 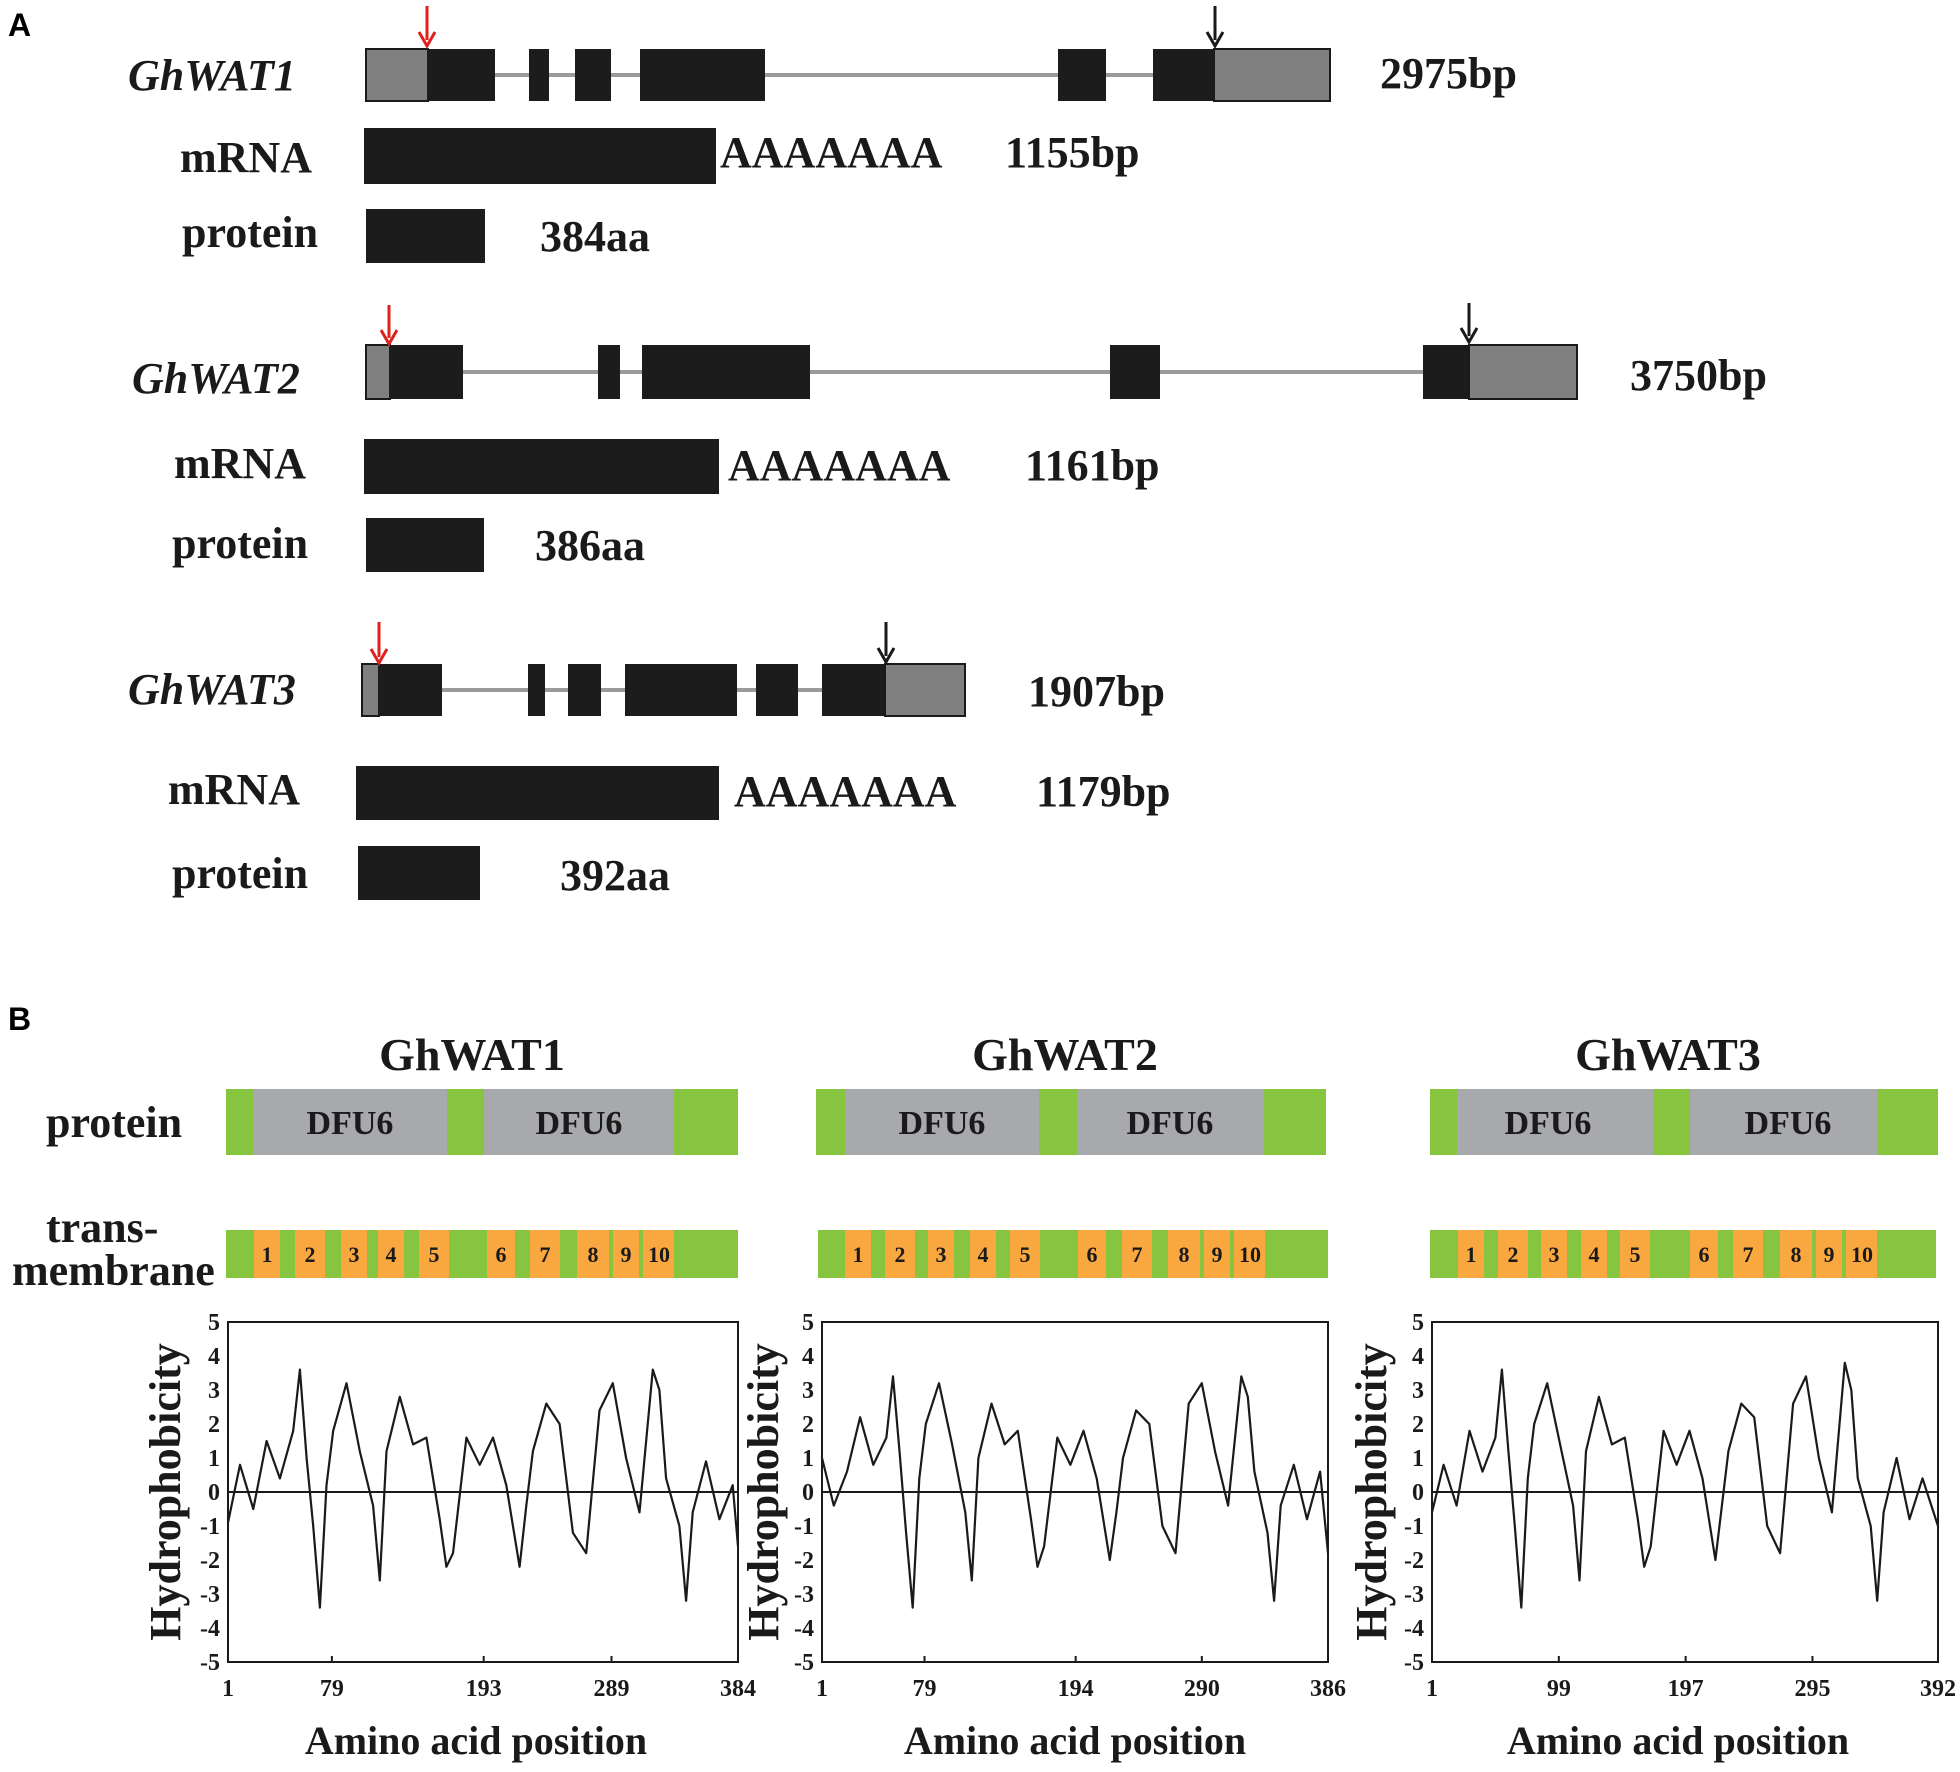 I want to click on y-axis-title: Hydrophobicity, so click(x=763, y=1491).